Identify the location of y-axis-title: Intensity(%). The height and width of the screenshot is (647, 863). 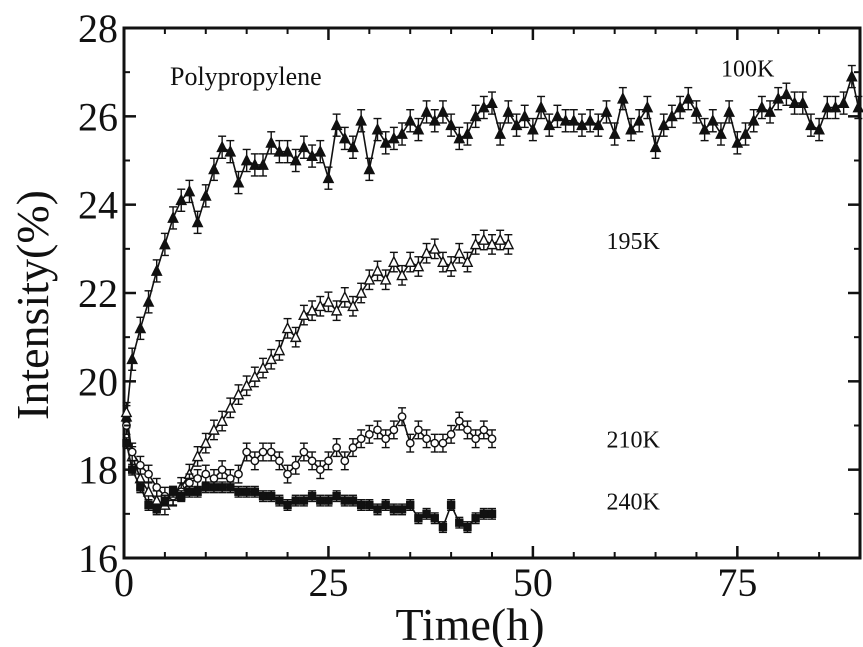
(32, 305).